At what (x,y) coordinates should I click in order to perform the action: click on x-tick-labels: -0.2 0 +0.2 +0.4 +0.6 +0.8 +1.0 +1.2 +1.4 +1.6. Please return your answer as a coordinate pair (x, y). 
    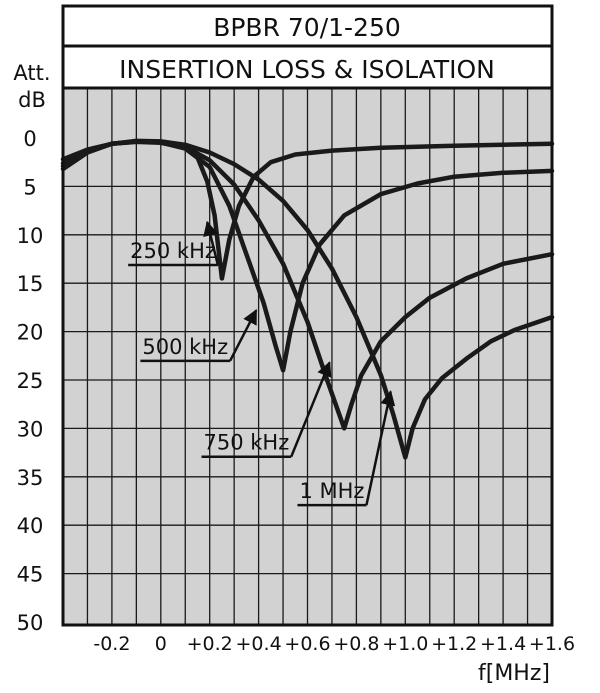
    Looking at the image, I should click on (334, 644).